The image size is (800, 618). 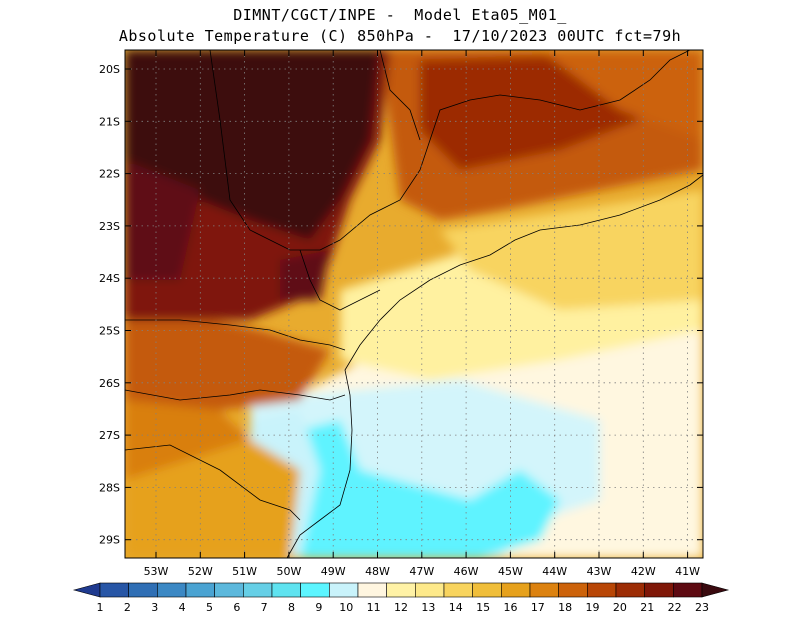 What do you see at coordinates (565, 607) in the screenshot?
I see `colorbar-label: 18` at bounding box center [565, 607].